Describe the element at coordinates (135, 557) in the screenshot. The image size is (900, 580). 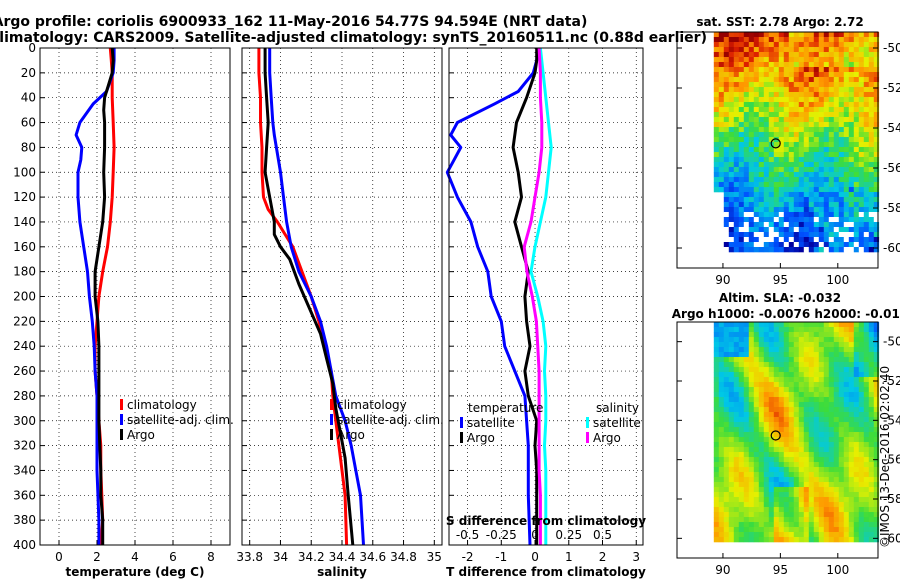
I see `x-tick-label: 4` at that location.